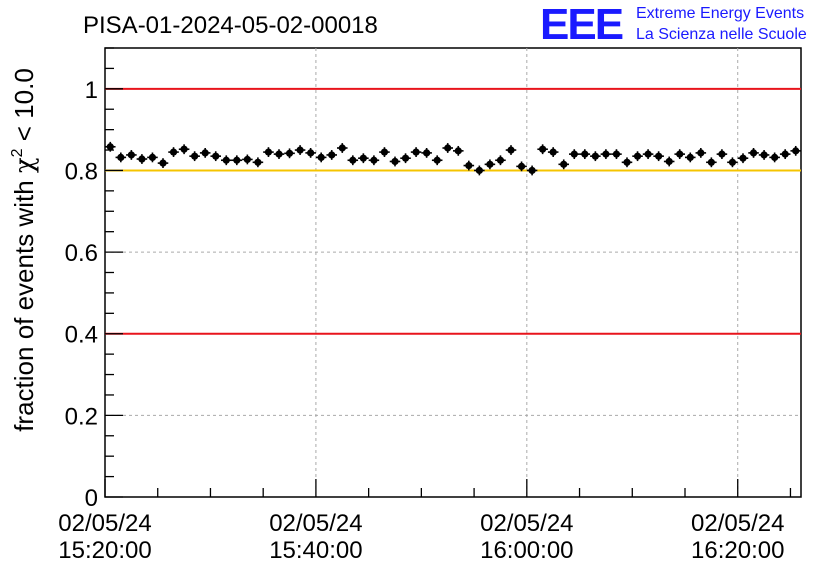 This screenshot has width=836, height=572. Describe the element at coordinates (720, 13) in the screenshot. I see `logo-line-1: Extreme Energy Events` at that location.